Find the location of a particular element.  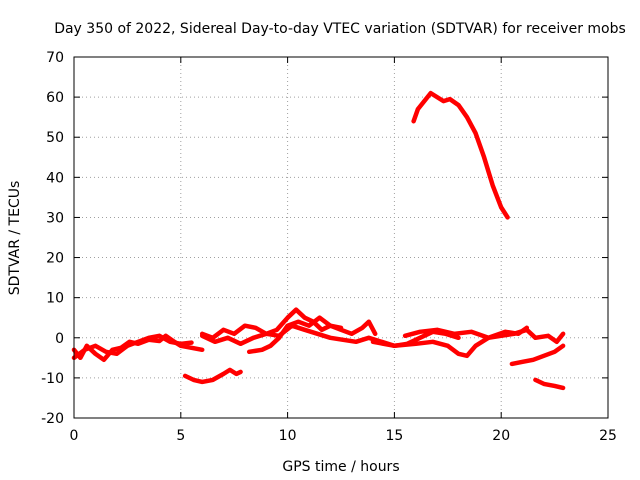

y-tick-label: 40 is located at coordinates (55, 178).